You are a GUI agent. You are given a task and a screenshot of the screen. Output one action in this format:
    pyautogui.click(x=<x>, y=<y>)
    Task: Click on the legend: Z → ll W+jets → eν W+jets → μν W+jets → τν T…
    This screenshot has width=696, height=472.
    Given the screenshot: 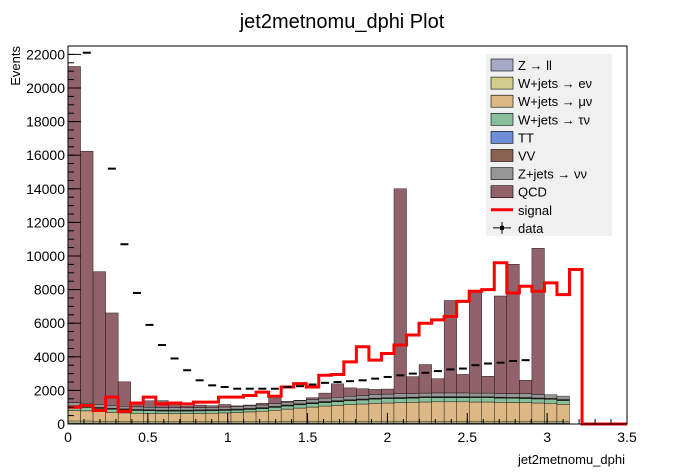 What is the action you would take?
    pyautogui.click(x=549, y=145)
    